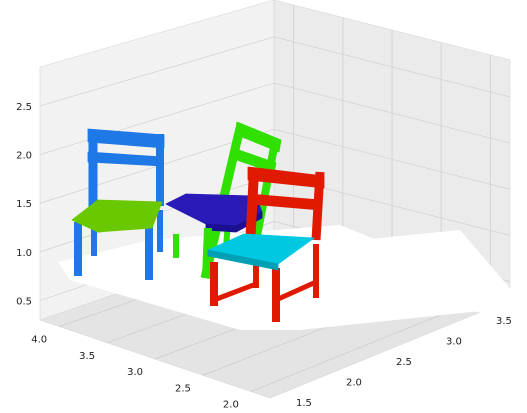 The height and width of the screenshot is (413, 527). What do you see at coordinates (126, 138) in the screenshot?
I see `blue-chair-top-rail` at bounding box center [126, 138].